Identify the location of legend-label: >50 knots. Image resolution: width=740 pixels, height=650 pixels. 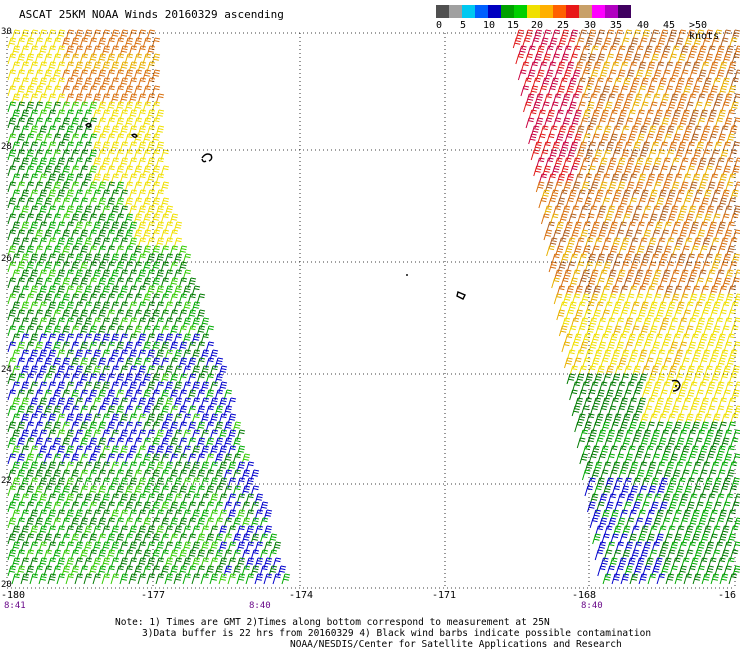
(704, 31).